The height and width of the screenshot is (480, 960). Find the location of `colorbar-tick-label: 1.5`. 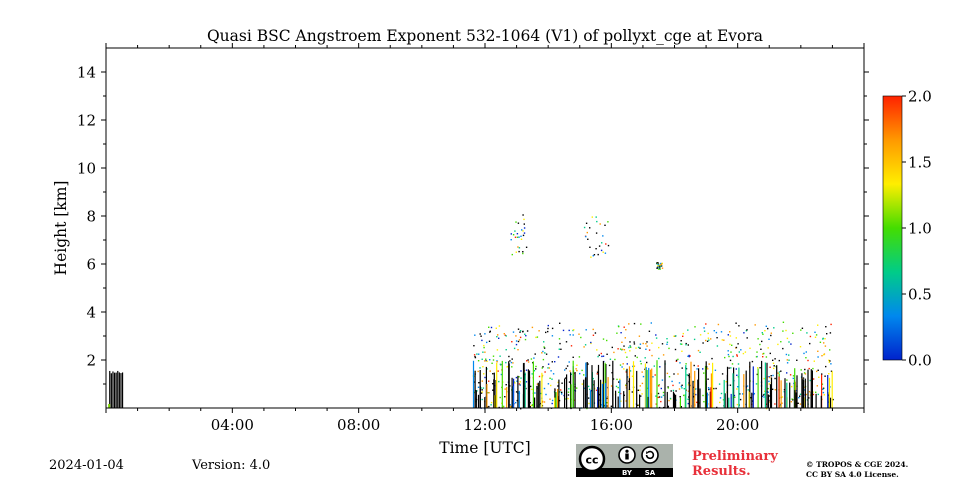

colorbar-tick-label: 1.5 is located at coordinates (920, 163).